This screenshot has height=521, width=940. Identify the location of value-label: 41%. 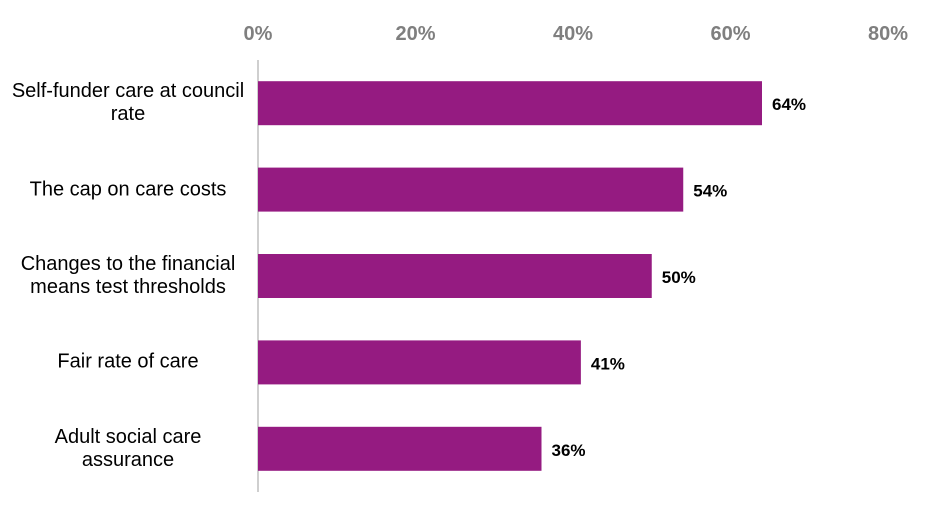
(608, 363).